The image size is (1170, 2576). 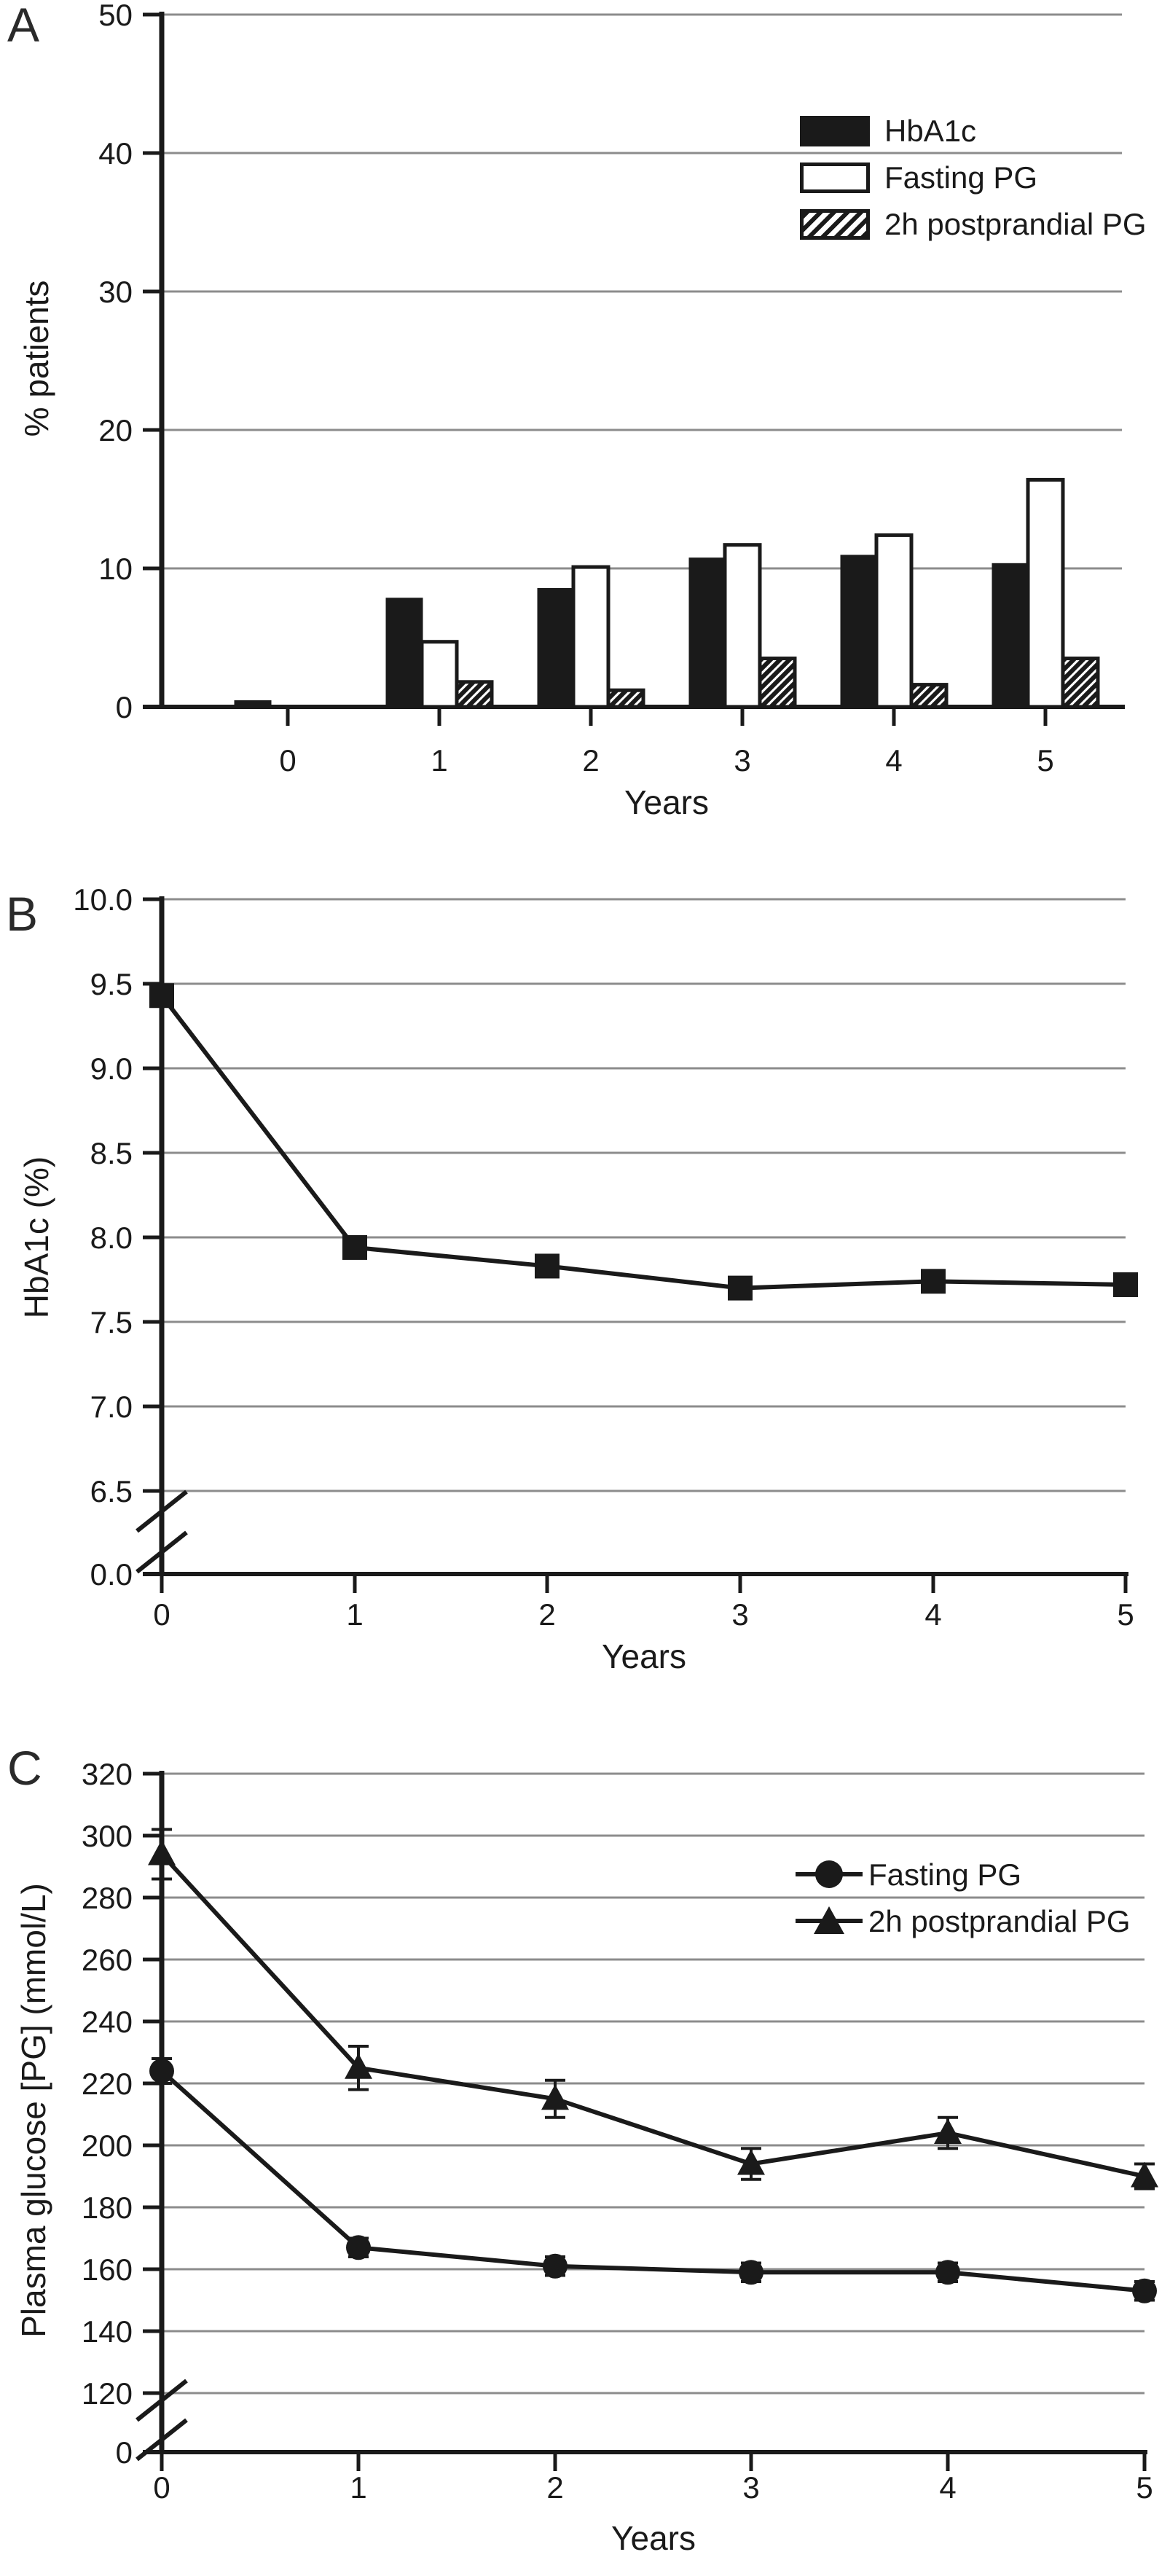 What do you see at coordinates (115, 153) in the screenshot?
I see `y-tick-label: 40` at bounding box center [115, 153].